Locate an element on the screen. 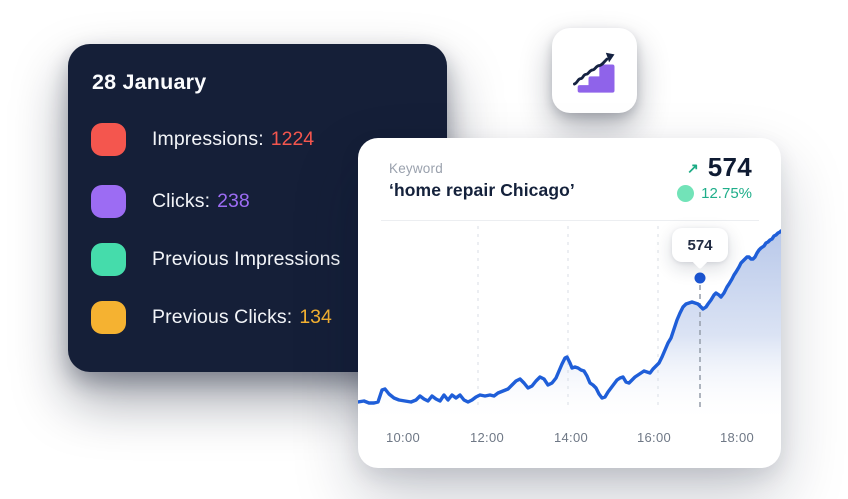 Image resolution: width=848 pixels, height=499 pixels. x-axis: 10:00 12:00 14:00 16:00 18:00 is located at coordinates (569, 440).